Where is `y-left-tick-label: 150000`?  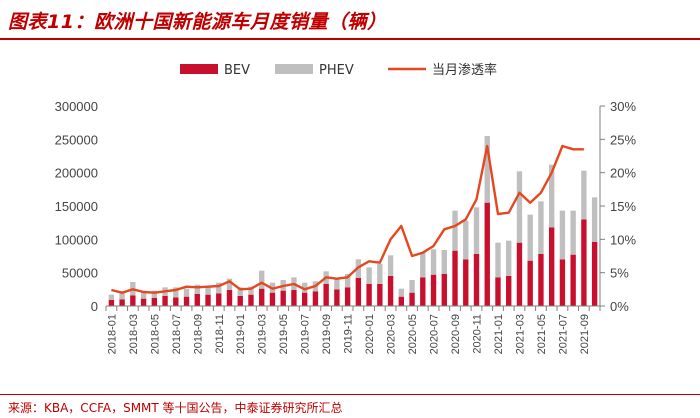 y-left-tick-label: 150000 is located at coordinates (76, 206).